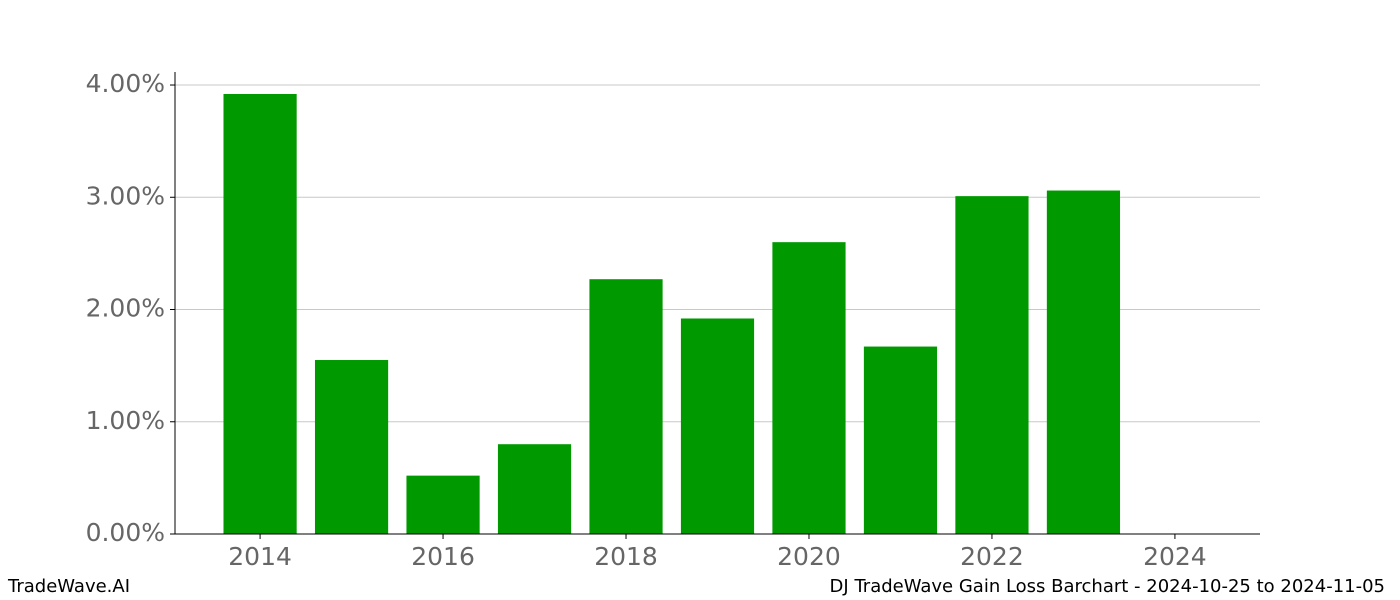 This screenshot has width=1400, height=600. Describe the element at coordinates (809, 556) in the screenshot. I see `x-tick-label: 2020` at that location.